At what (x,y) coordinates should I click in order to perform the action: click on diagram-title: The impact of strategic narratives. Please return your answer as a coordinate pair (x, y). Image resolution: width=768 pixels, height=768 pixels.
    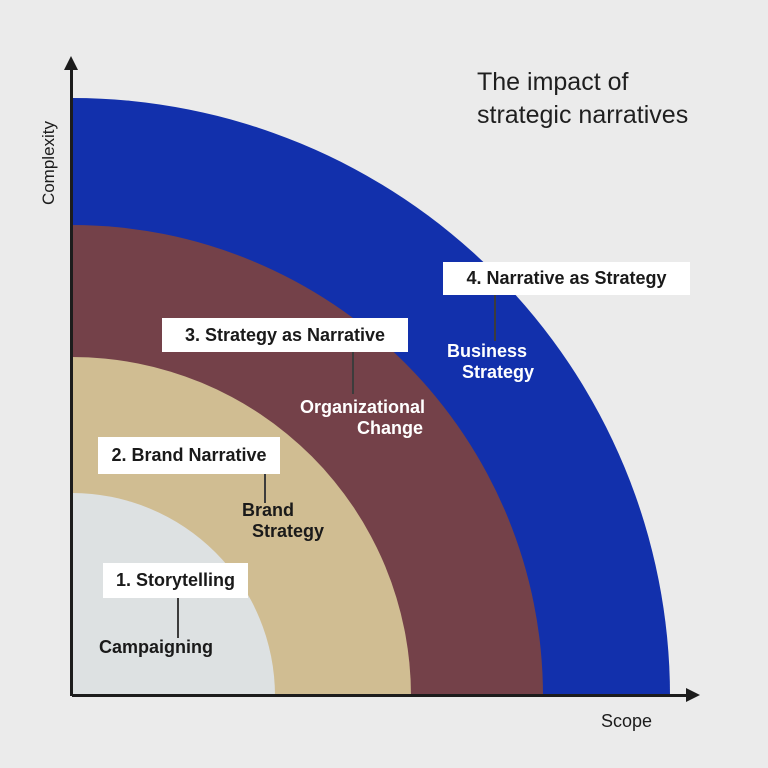
    Looking at the image, I should click on (582, 99).